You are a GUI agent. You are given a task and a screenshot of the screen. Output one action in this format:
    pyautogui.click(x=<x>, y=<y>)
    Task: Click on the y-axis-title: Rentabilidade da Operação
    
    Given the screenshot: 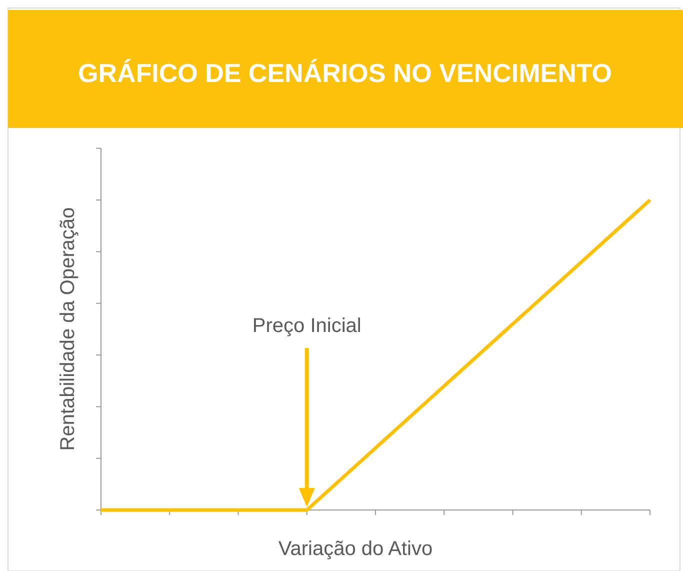 What is the action you would take?
    pyautogui.click(x=68, y=329)
    